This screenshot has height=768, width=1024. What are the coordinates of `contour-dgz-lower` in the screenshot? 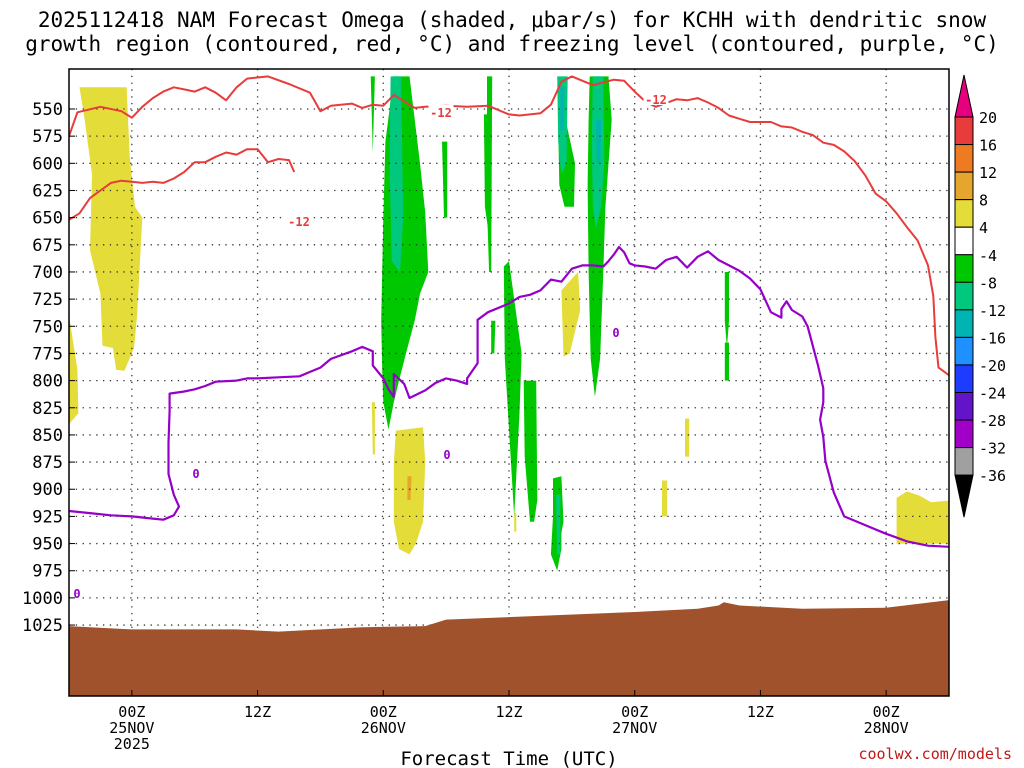 It's located at (182, 184).